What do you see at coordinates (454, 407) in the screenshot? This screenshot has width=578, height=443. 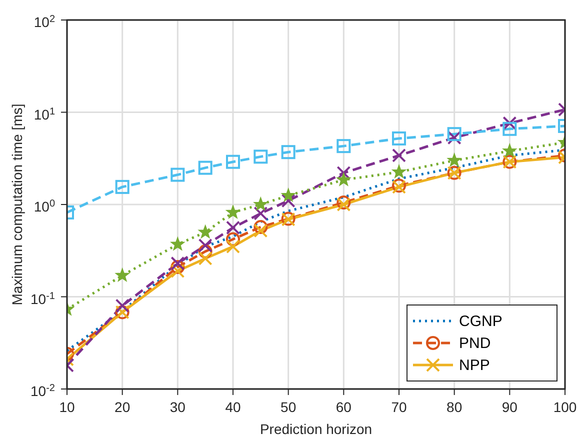 I see `x-tick-label: 80` at bounding box center [454, 407].